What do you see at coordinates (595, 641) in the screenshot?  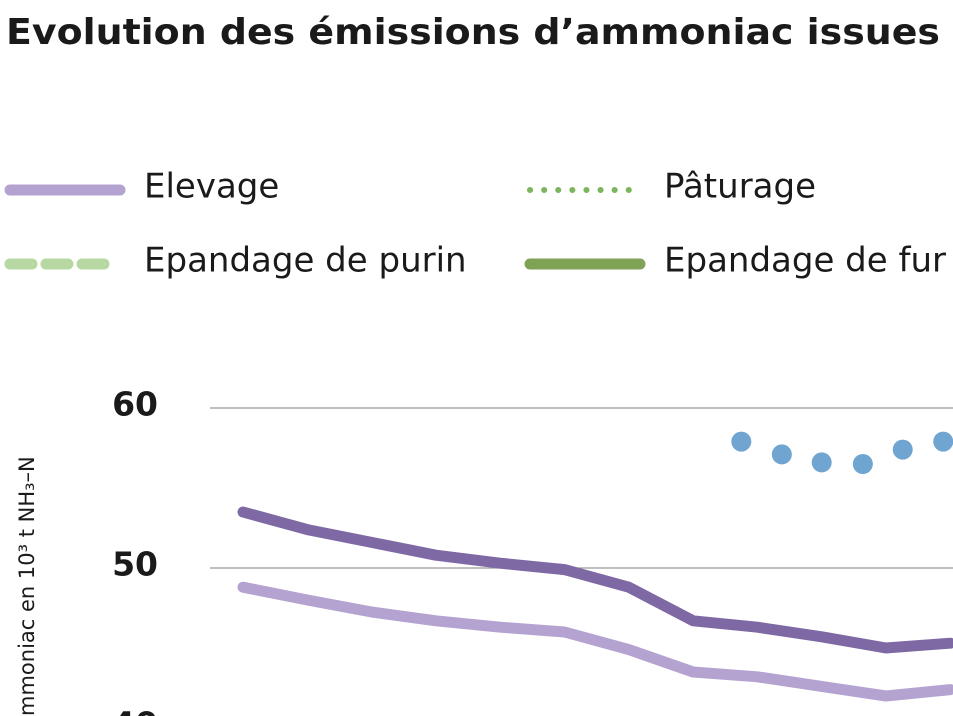 I see `data-line` at bounding box center [595, 641].